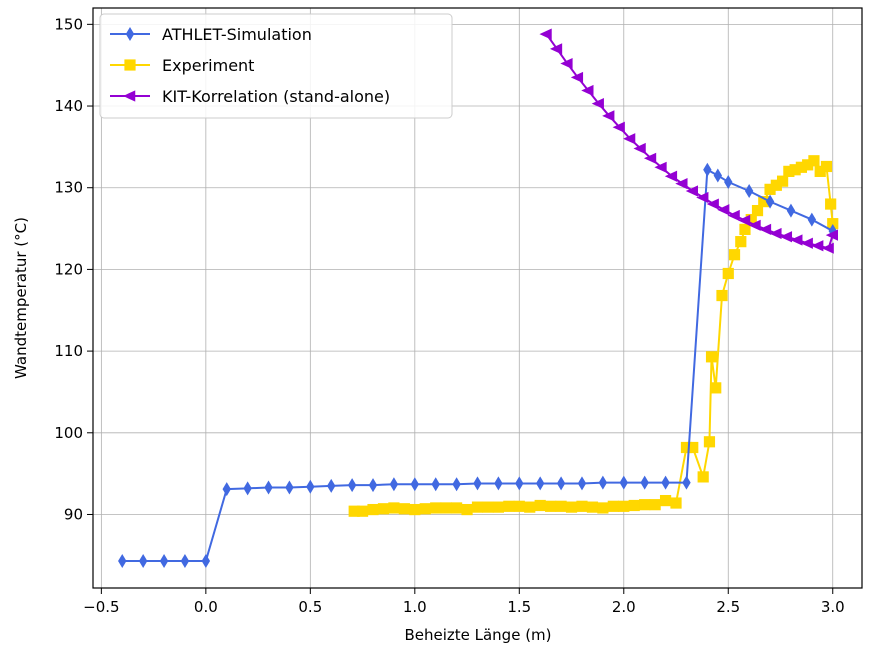  I want to click on y-tick-label: 90, so click(73, 514).